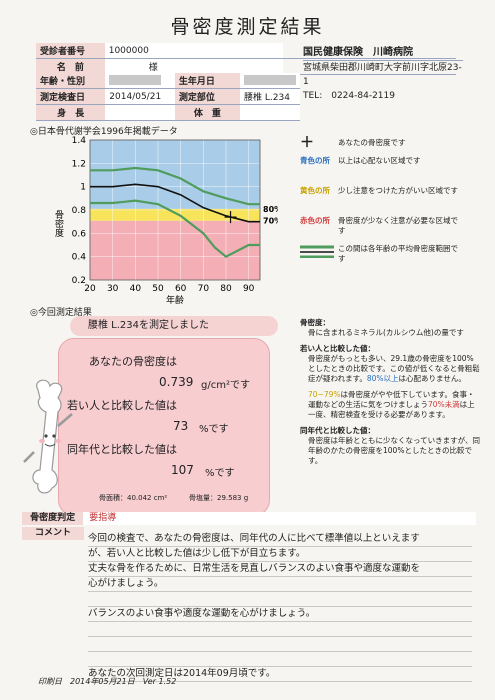 This screenshot has height=700, width=495. What do you see at coordinates (122, 405) in the screenshot?
I see `young-label: 若い人と比較した値は` at bounding box center [122, 405].